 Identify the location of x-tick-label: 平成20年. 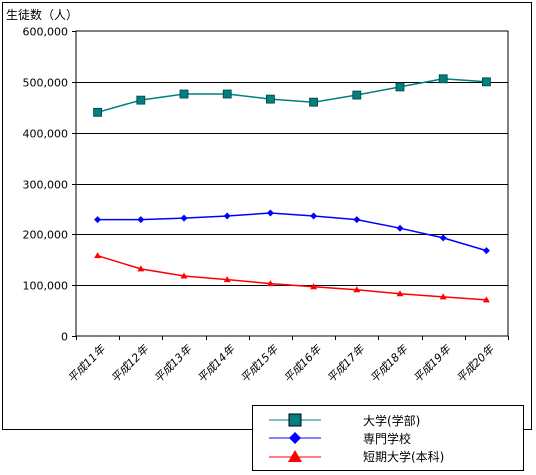
(475, 363).